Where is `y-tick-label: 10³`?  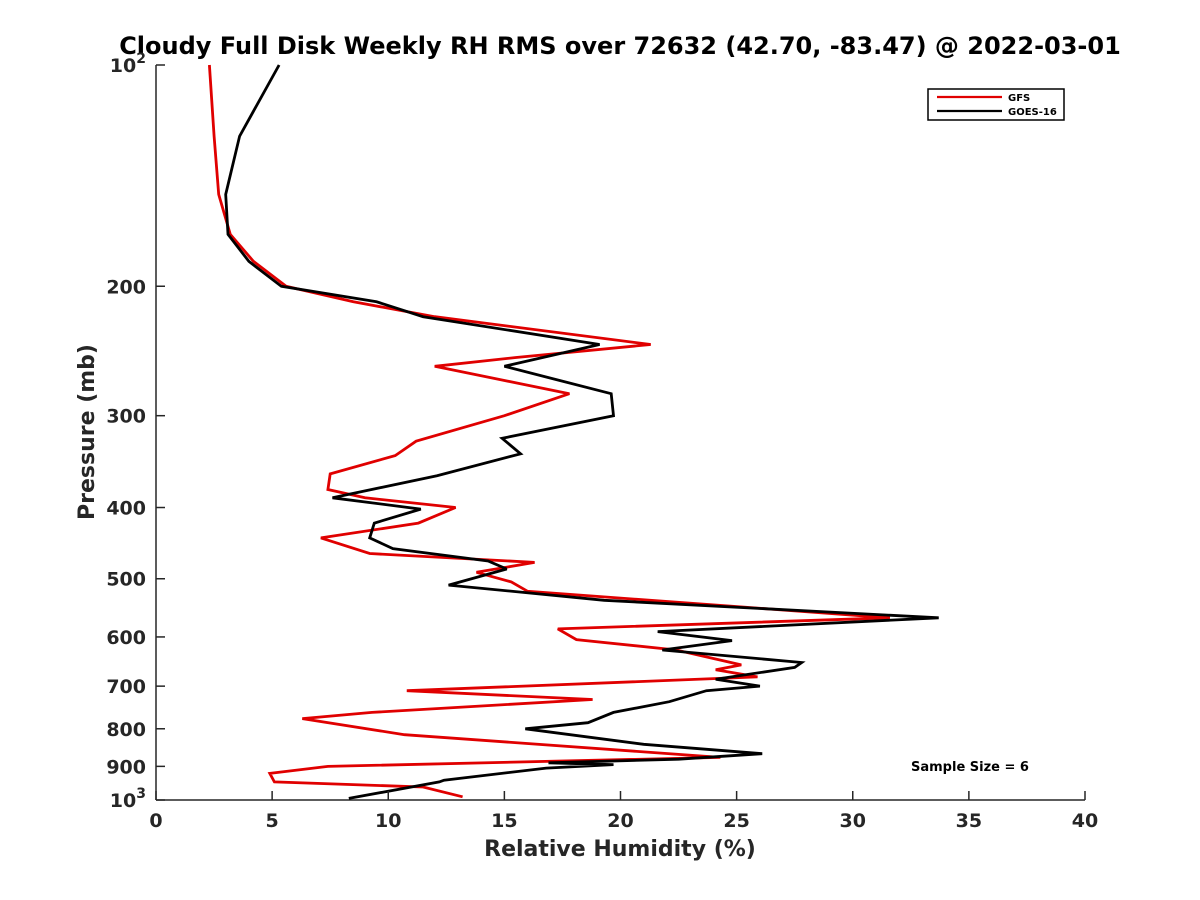 y-tick-label: 10³ is located at coordinates (128, 799).